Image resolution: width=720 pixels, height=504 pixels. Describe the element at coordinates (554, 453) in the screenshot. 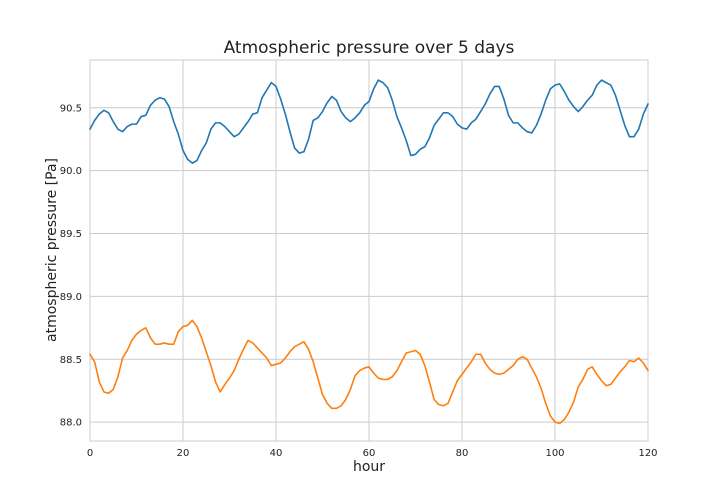

I see `x-tick-label: 100` at that location.